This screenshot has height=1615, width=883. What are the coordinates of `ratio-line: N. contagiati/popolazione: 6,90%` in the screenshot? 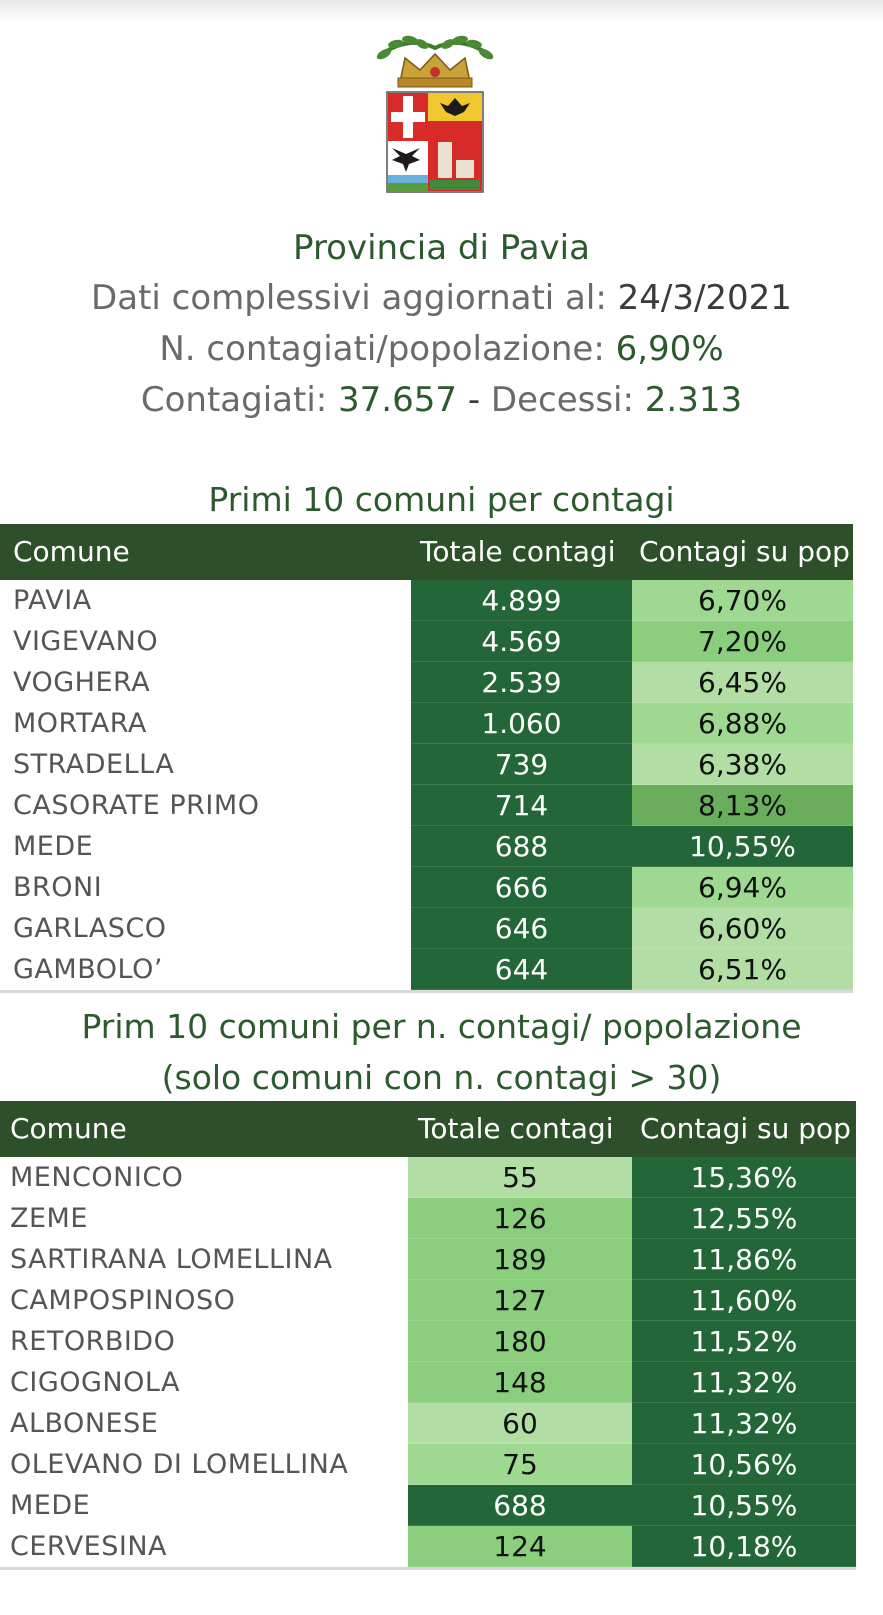 It's located at (441, 349).